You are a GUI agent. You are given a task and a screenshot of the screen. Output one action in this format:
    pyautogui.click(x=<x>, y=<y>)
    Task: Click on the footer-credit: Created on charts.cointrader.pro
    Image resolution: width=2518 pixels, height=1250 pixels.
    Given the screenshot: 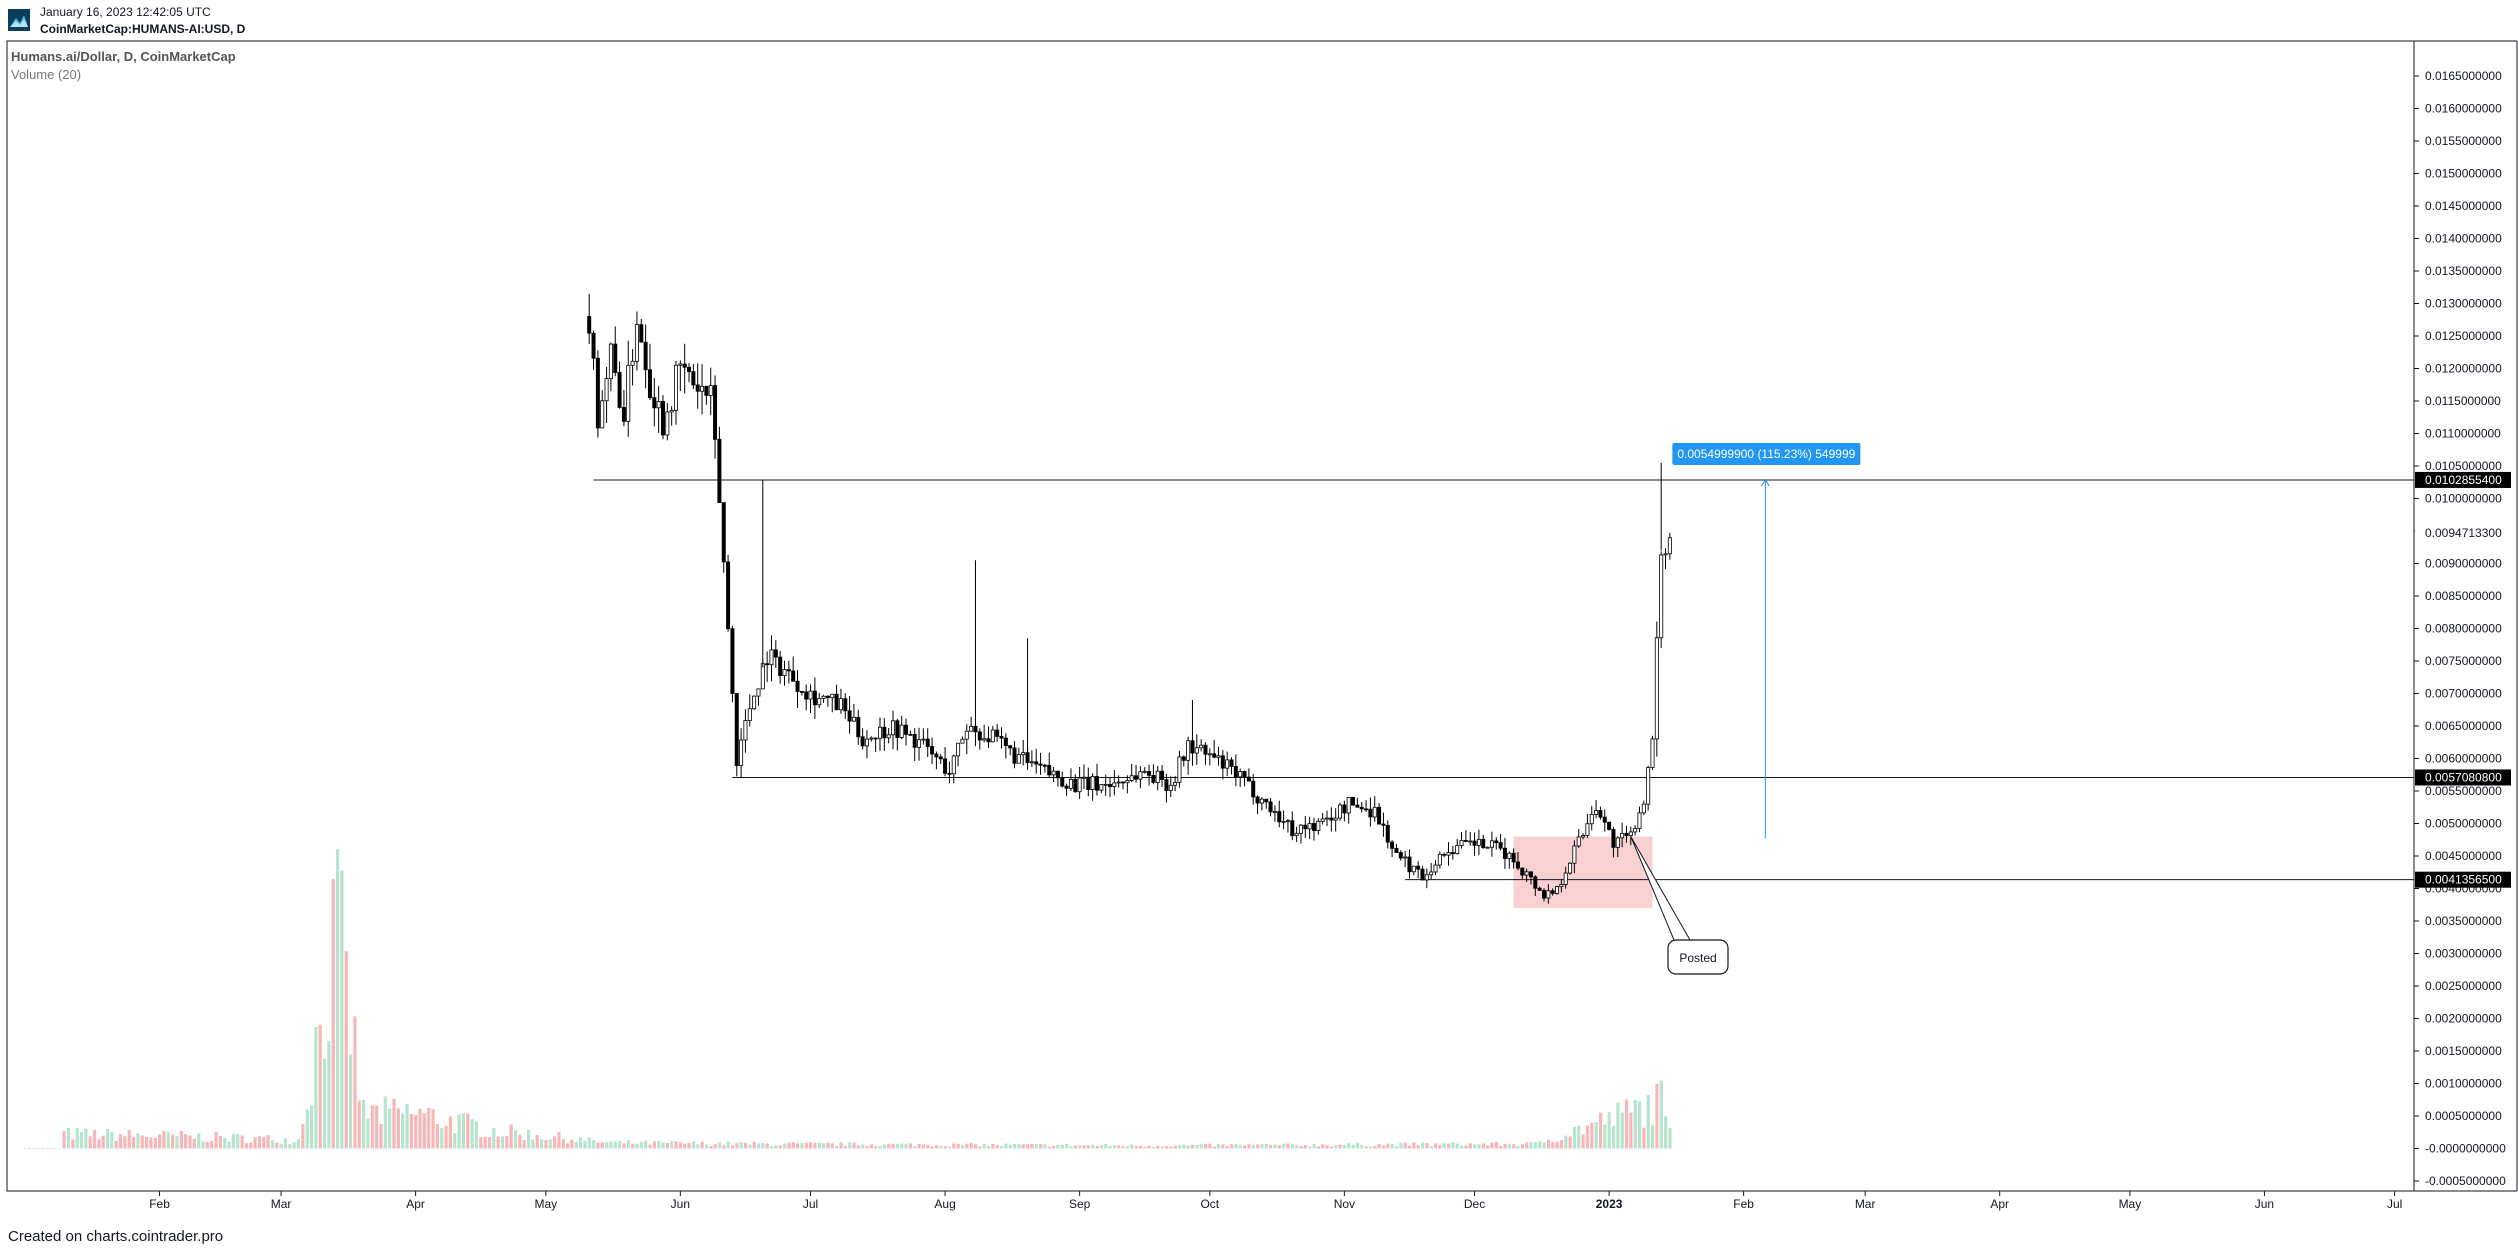 What is the action you would take?
    pyautogui.click(x=116, y=1236)
    